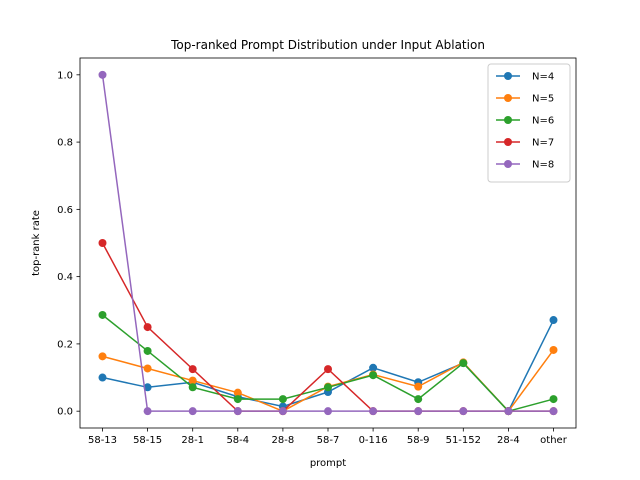  Describe the element at coordinates (525, 143) in the screenshot. I see `legend-entry: N=7` at that location.